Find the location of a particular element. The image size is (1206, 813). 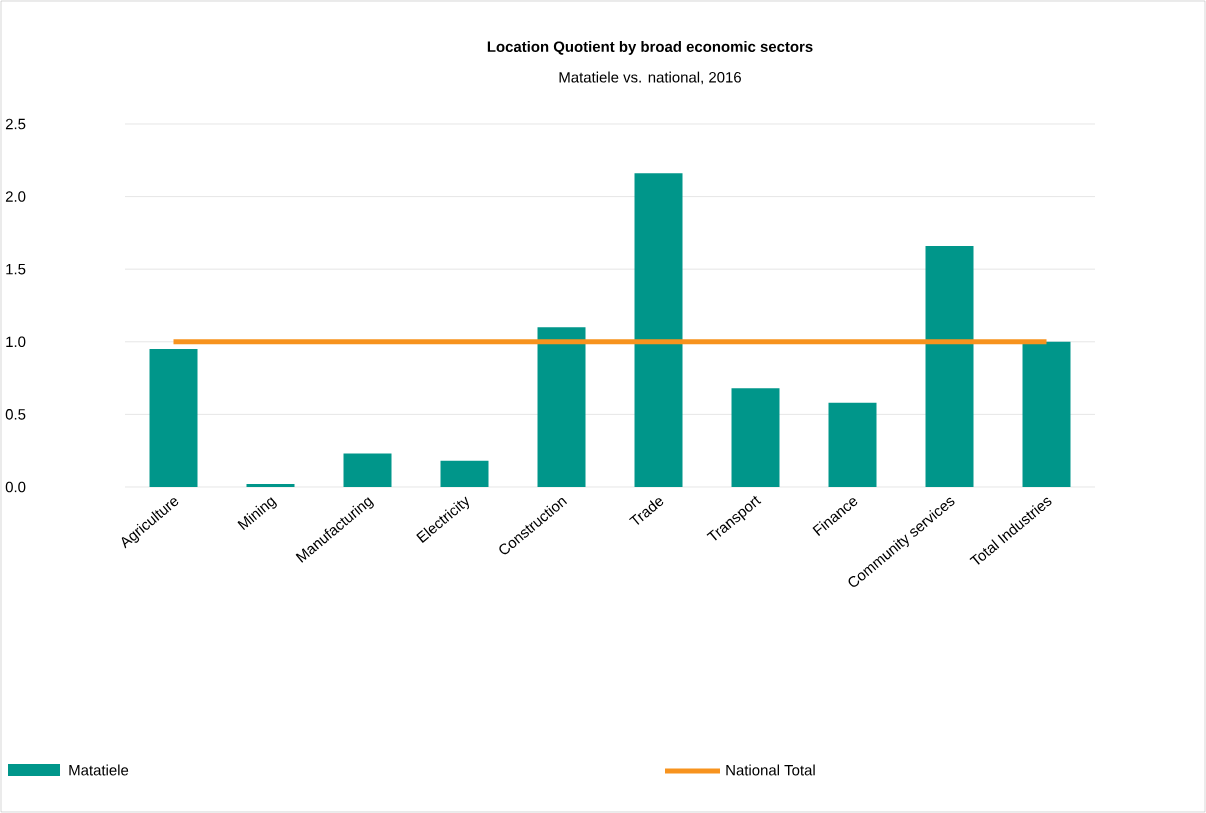

legend-label: National Total is located at coordinates (770, 770).